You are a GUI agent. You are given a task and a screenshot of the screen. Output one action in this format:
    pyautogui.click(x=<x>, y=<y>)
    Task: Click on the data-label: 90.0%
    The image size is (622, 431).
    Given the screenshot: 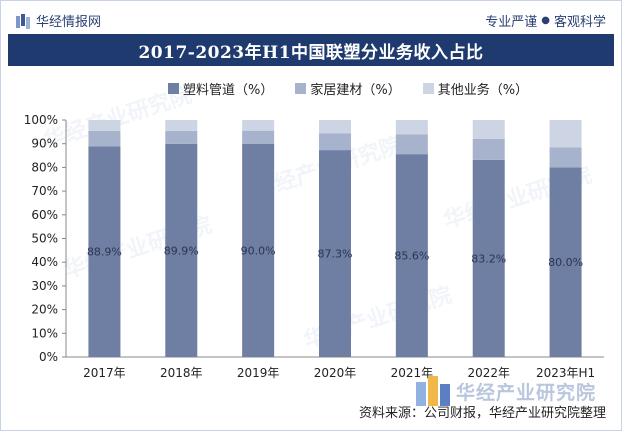 What is the action you would take?
    pyautogui.click(x=258, y=250)
    